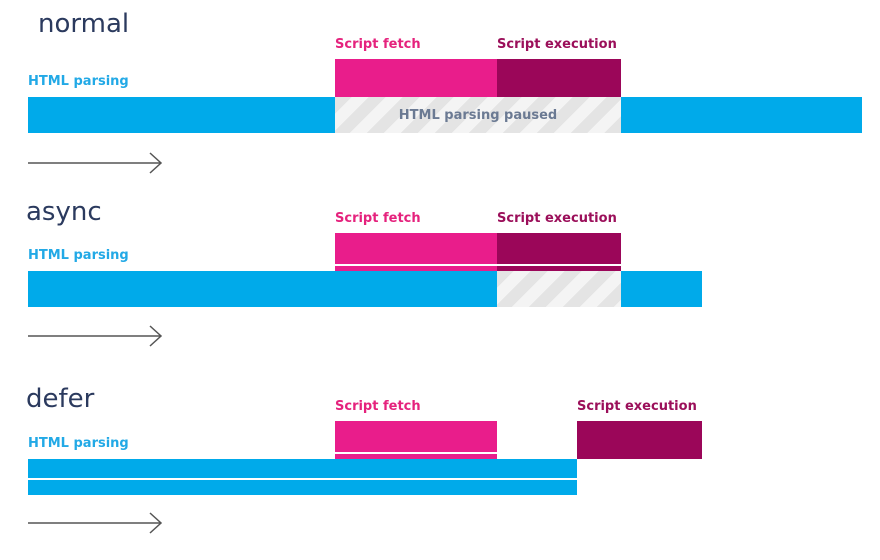 The width and height of the screenshot is (880, 560). What do you see at coordinates (60, 399) in the screenshot?
I see `section-title-defer: defer` at bounding box center [60, 399].